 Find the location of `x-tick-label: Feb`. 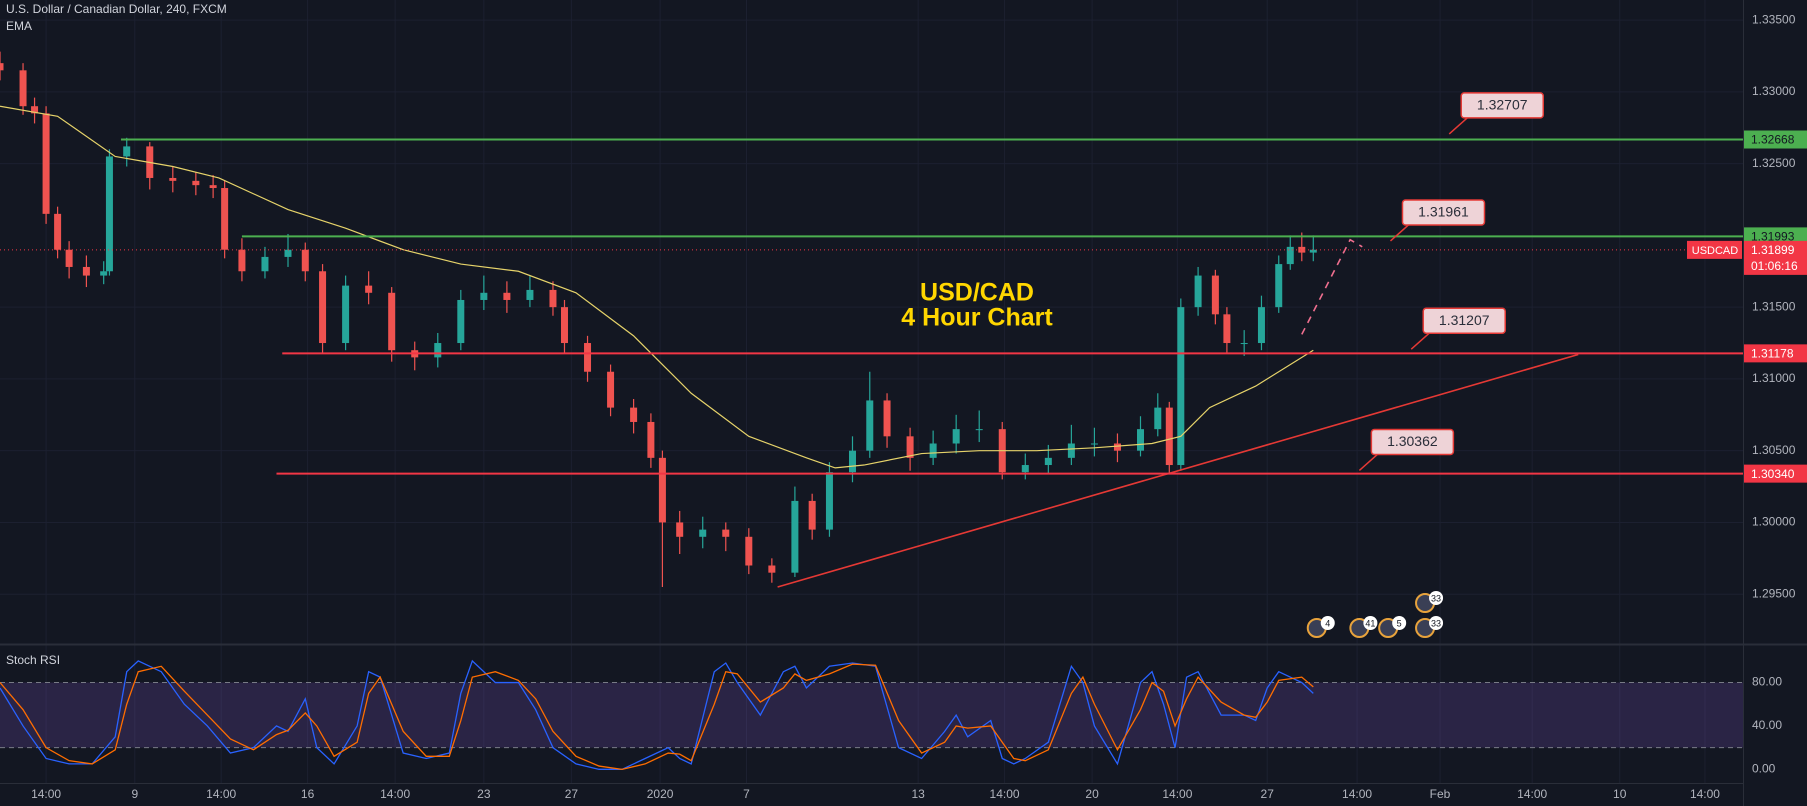

x-tick-label: Feb is located at coordinates (1440, 794).